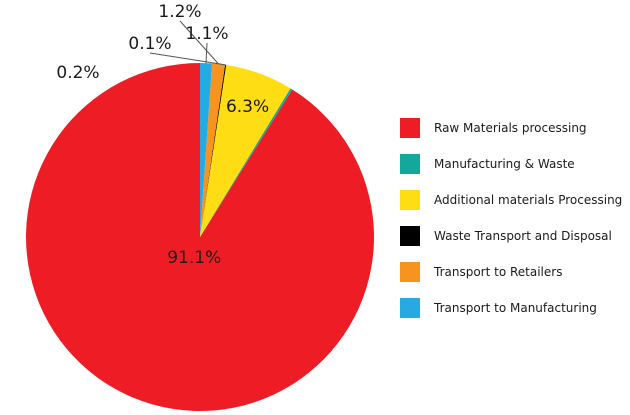 This screenshot has height=415, width=630. What do you see at coordinates (510, 128) in the screenshot?
I see `legend-label: Raw Materials processing` at bounding box center [510, 128].